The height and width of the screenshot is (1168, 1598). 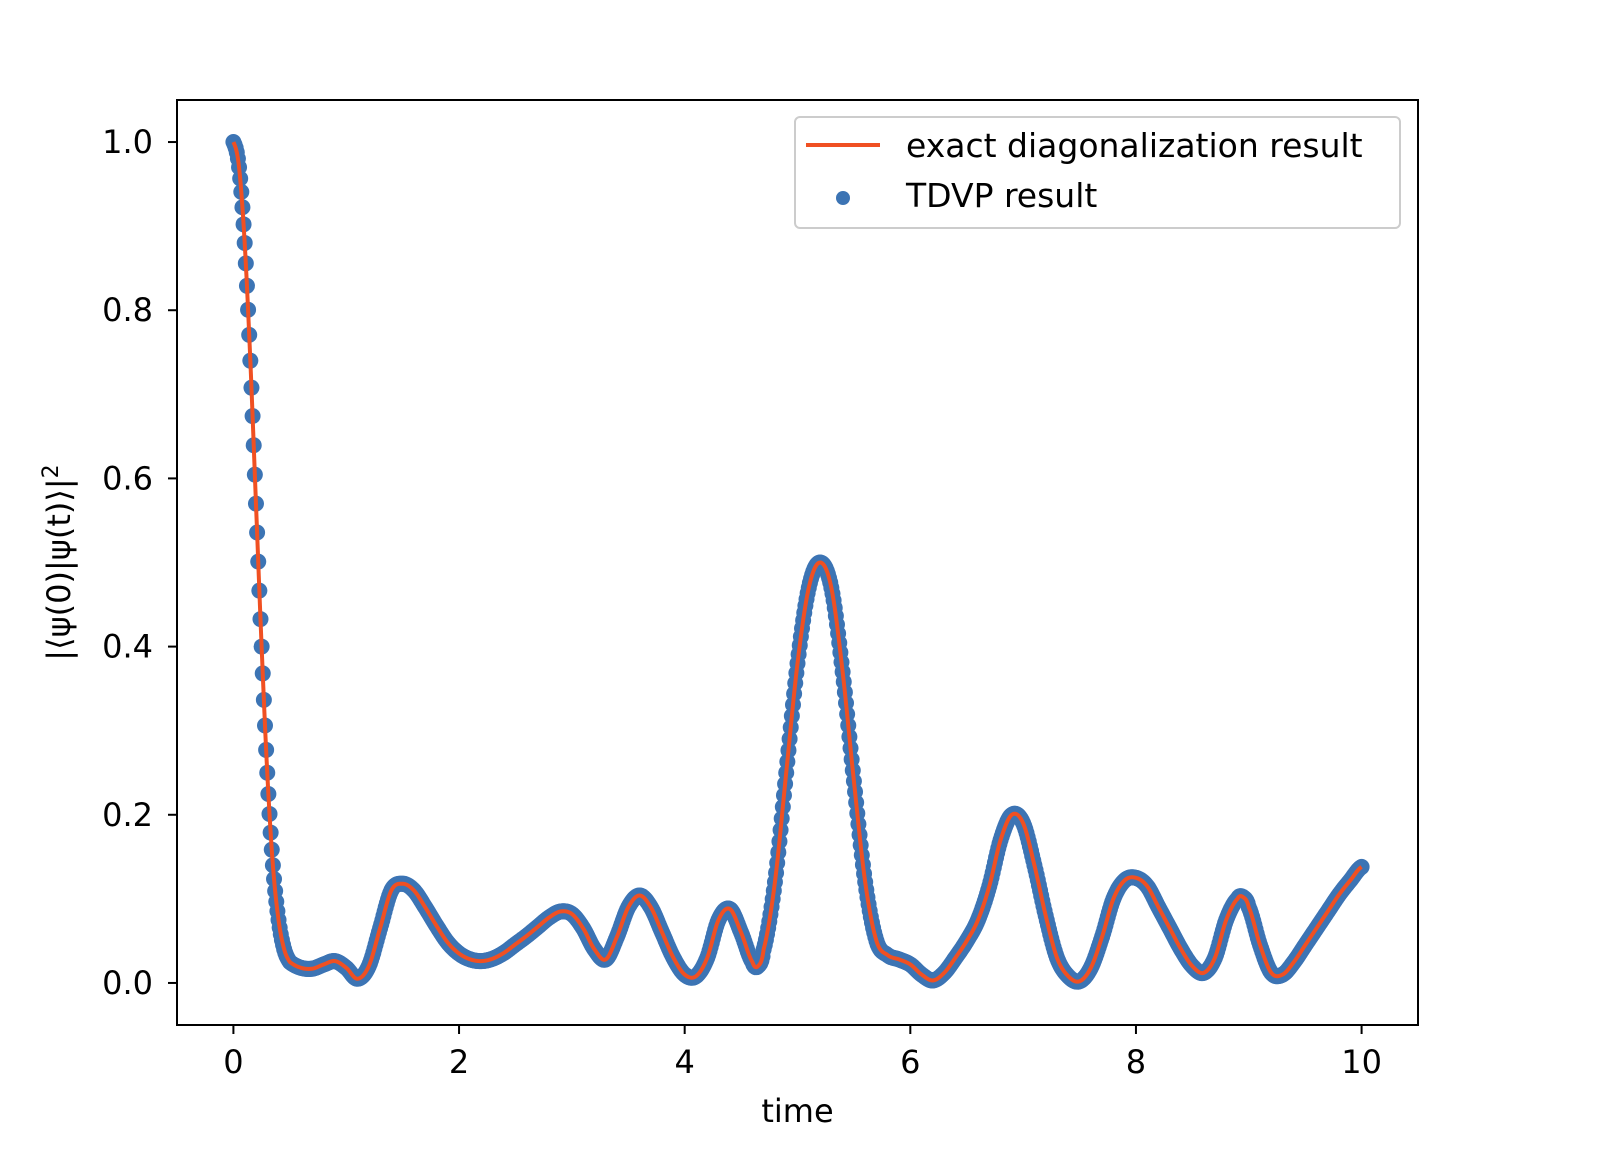 What do you see at coordinates (127, 142) in the screenshot?
I see `y-tick-label: 1.0` at bounding box center [127, 142].